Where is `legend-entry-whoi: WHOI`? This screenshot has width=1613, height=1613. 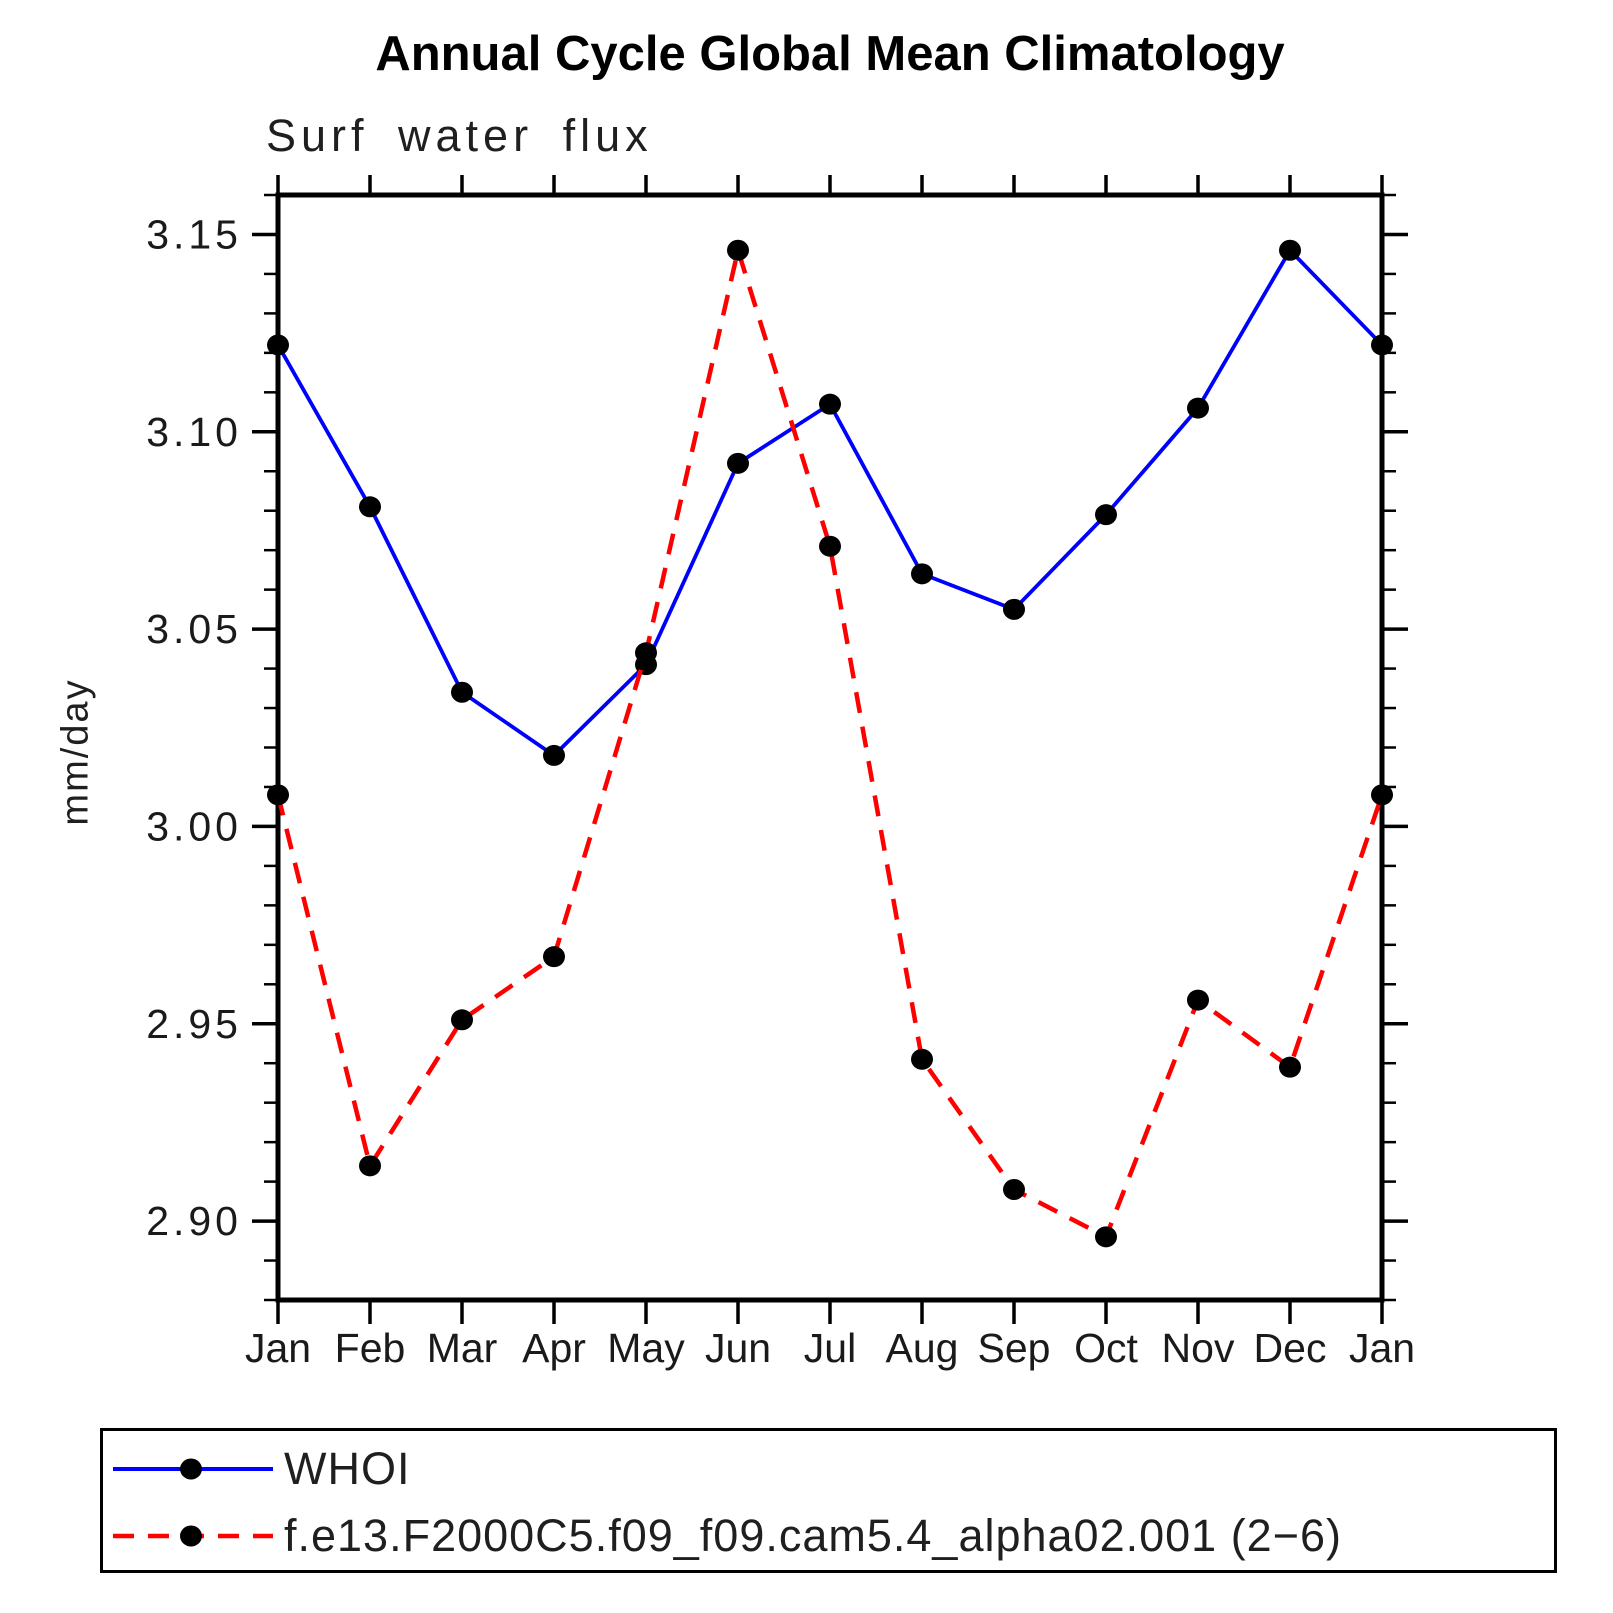
legend-entry-whoi: WHOI is located at coordinates (260, 1468).